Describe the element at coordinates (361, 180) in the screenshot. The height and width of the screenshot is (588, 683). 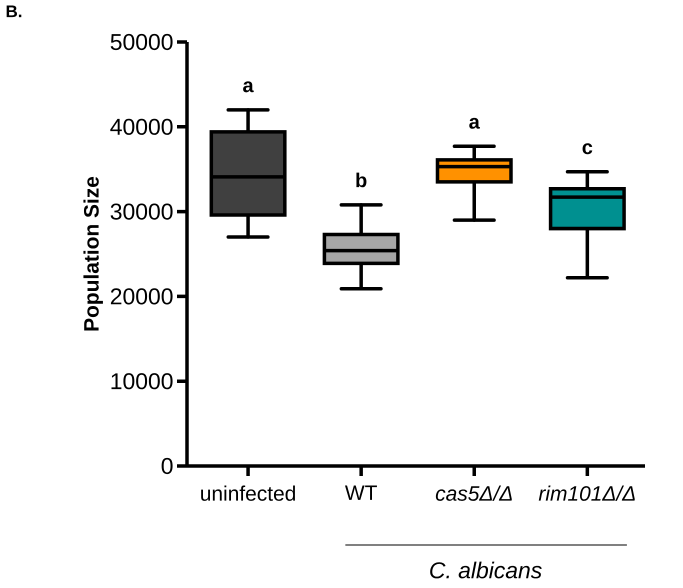
I see `annotation: b` at that location.